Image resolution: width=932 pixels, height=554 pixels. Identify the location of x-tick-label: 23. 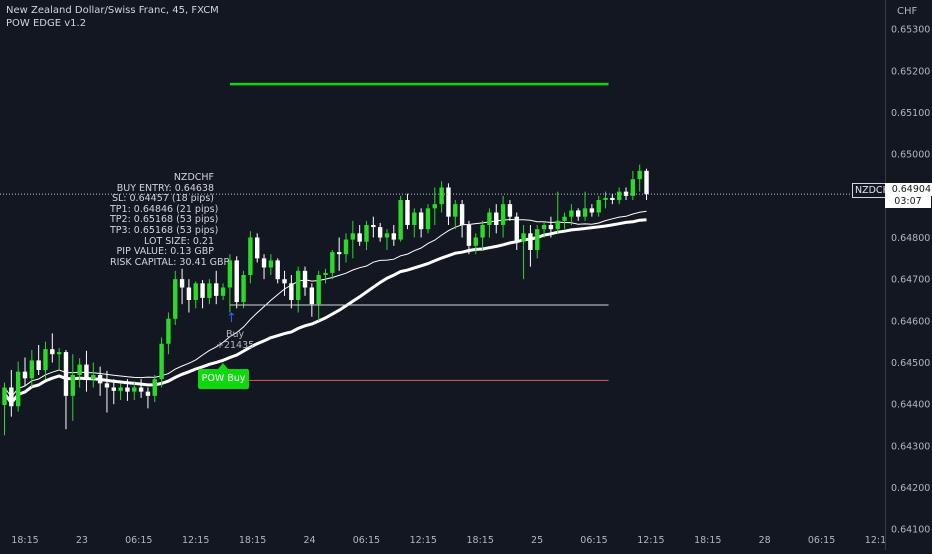
(82, 540).